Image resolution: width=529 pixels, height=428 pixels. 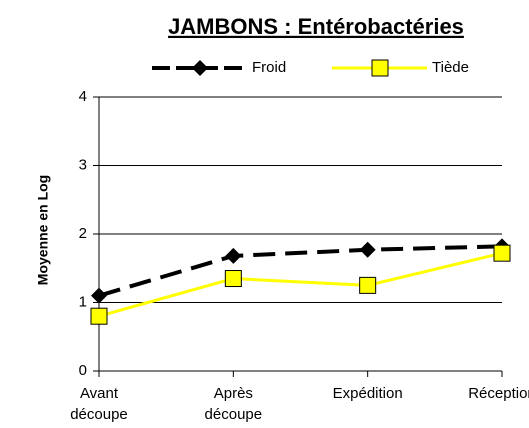 I want to click on x-tick-label: Avant découpe, so click(x=99, y=404).